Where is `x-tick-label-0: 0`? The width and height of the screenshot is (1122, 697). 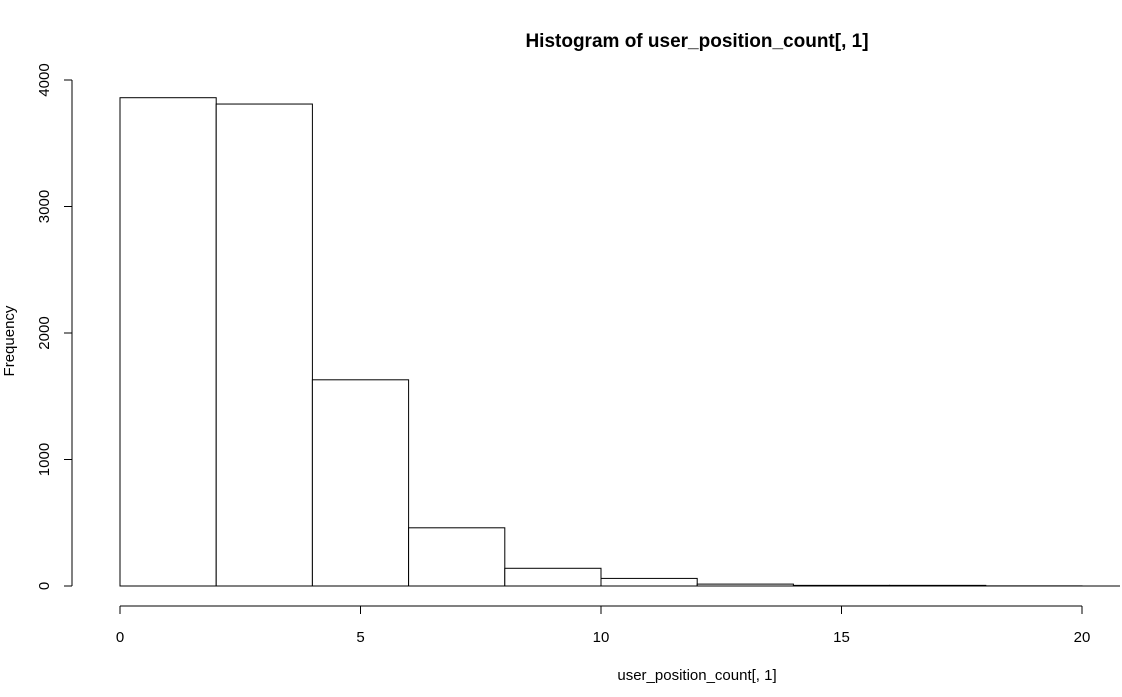
x-tick-label-0: 0 is located at coordinates (120, 637).